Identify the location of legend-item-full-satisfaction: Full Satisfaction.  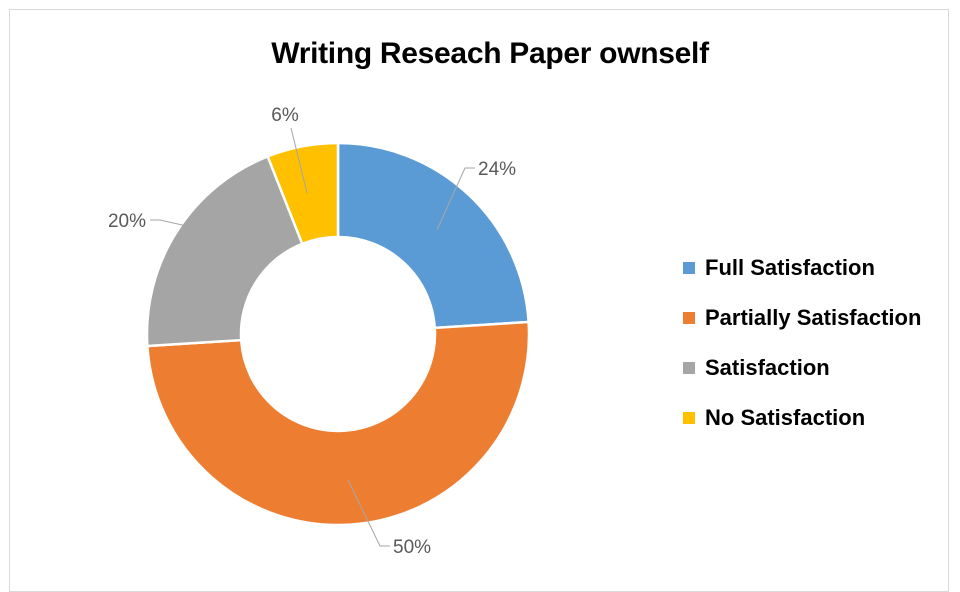
(802, 268).